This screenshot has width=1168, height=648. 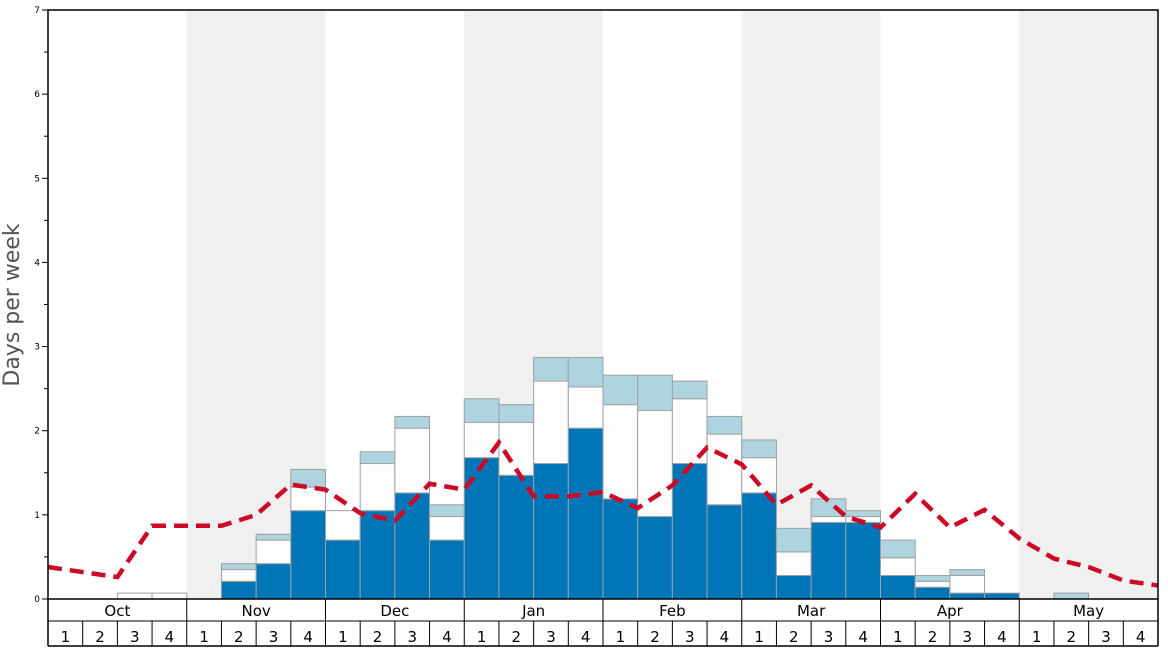 I want to click on y-axis: 0 1 2 3 4 5 6 7, so click(x=41, y=305).